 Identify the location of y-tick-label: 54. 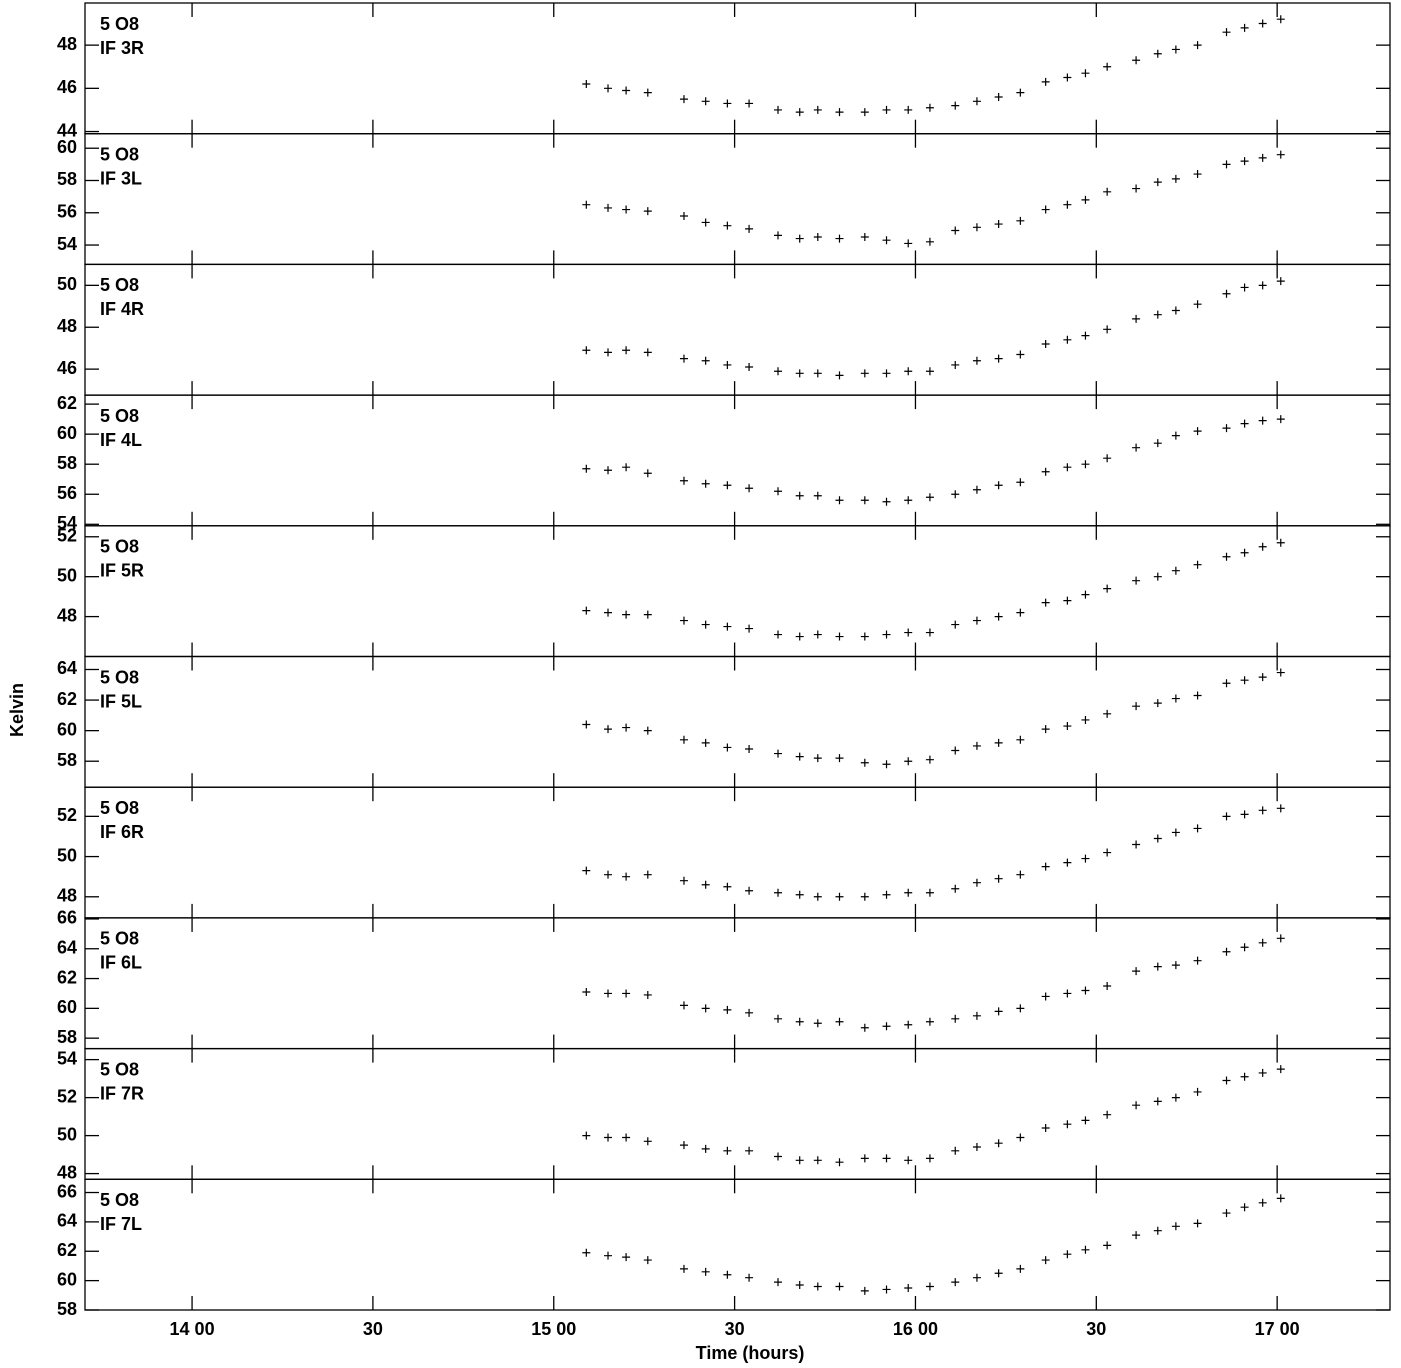
(67, 244).